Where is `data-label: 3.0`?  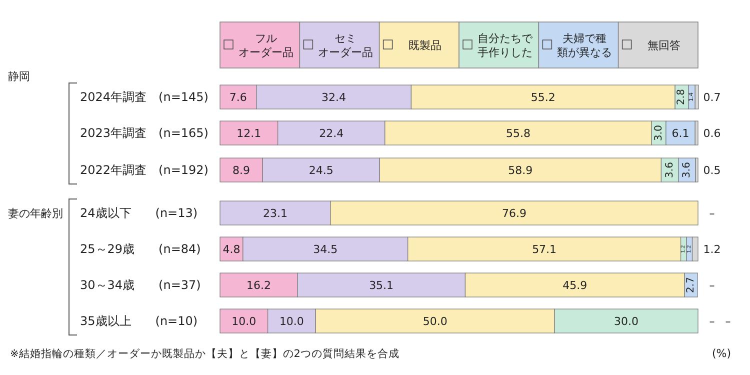
data-label: 3.0 is located at coordinates (658, 133).